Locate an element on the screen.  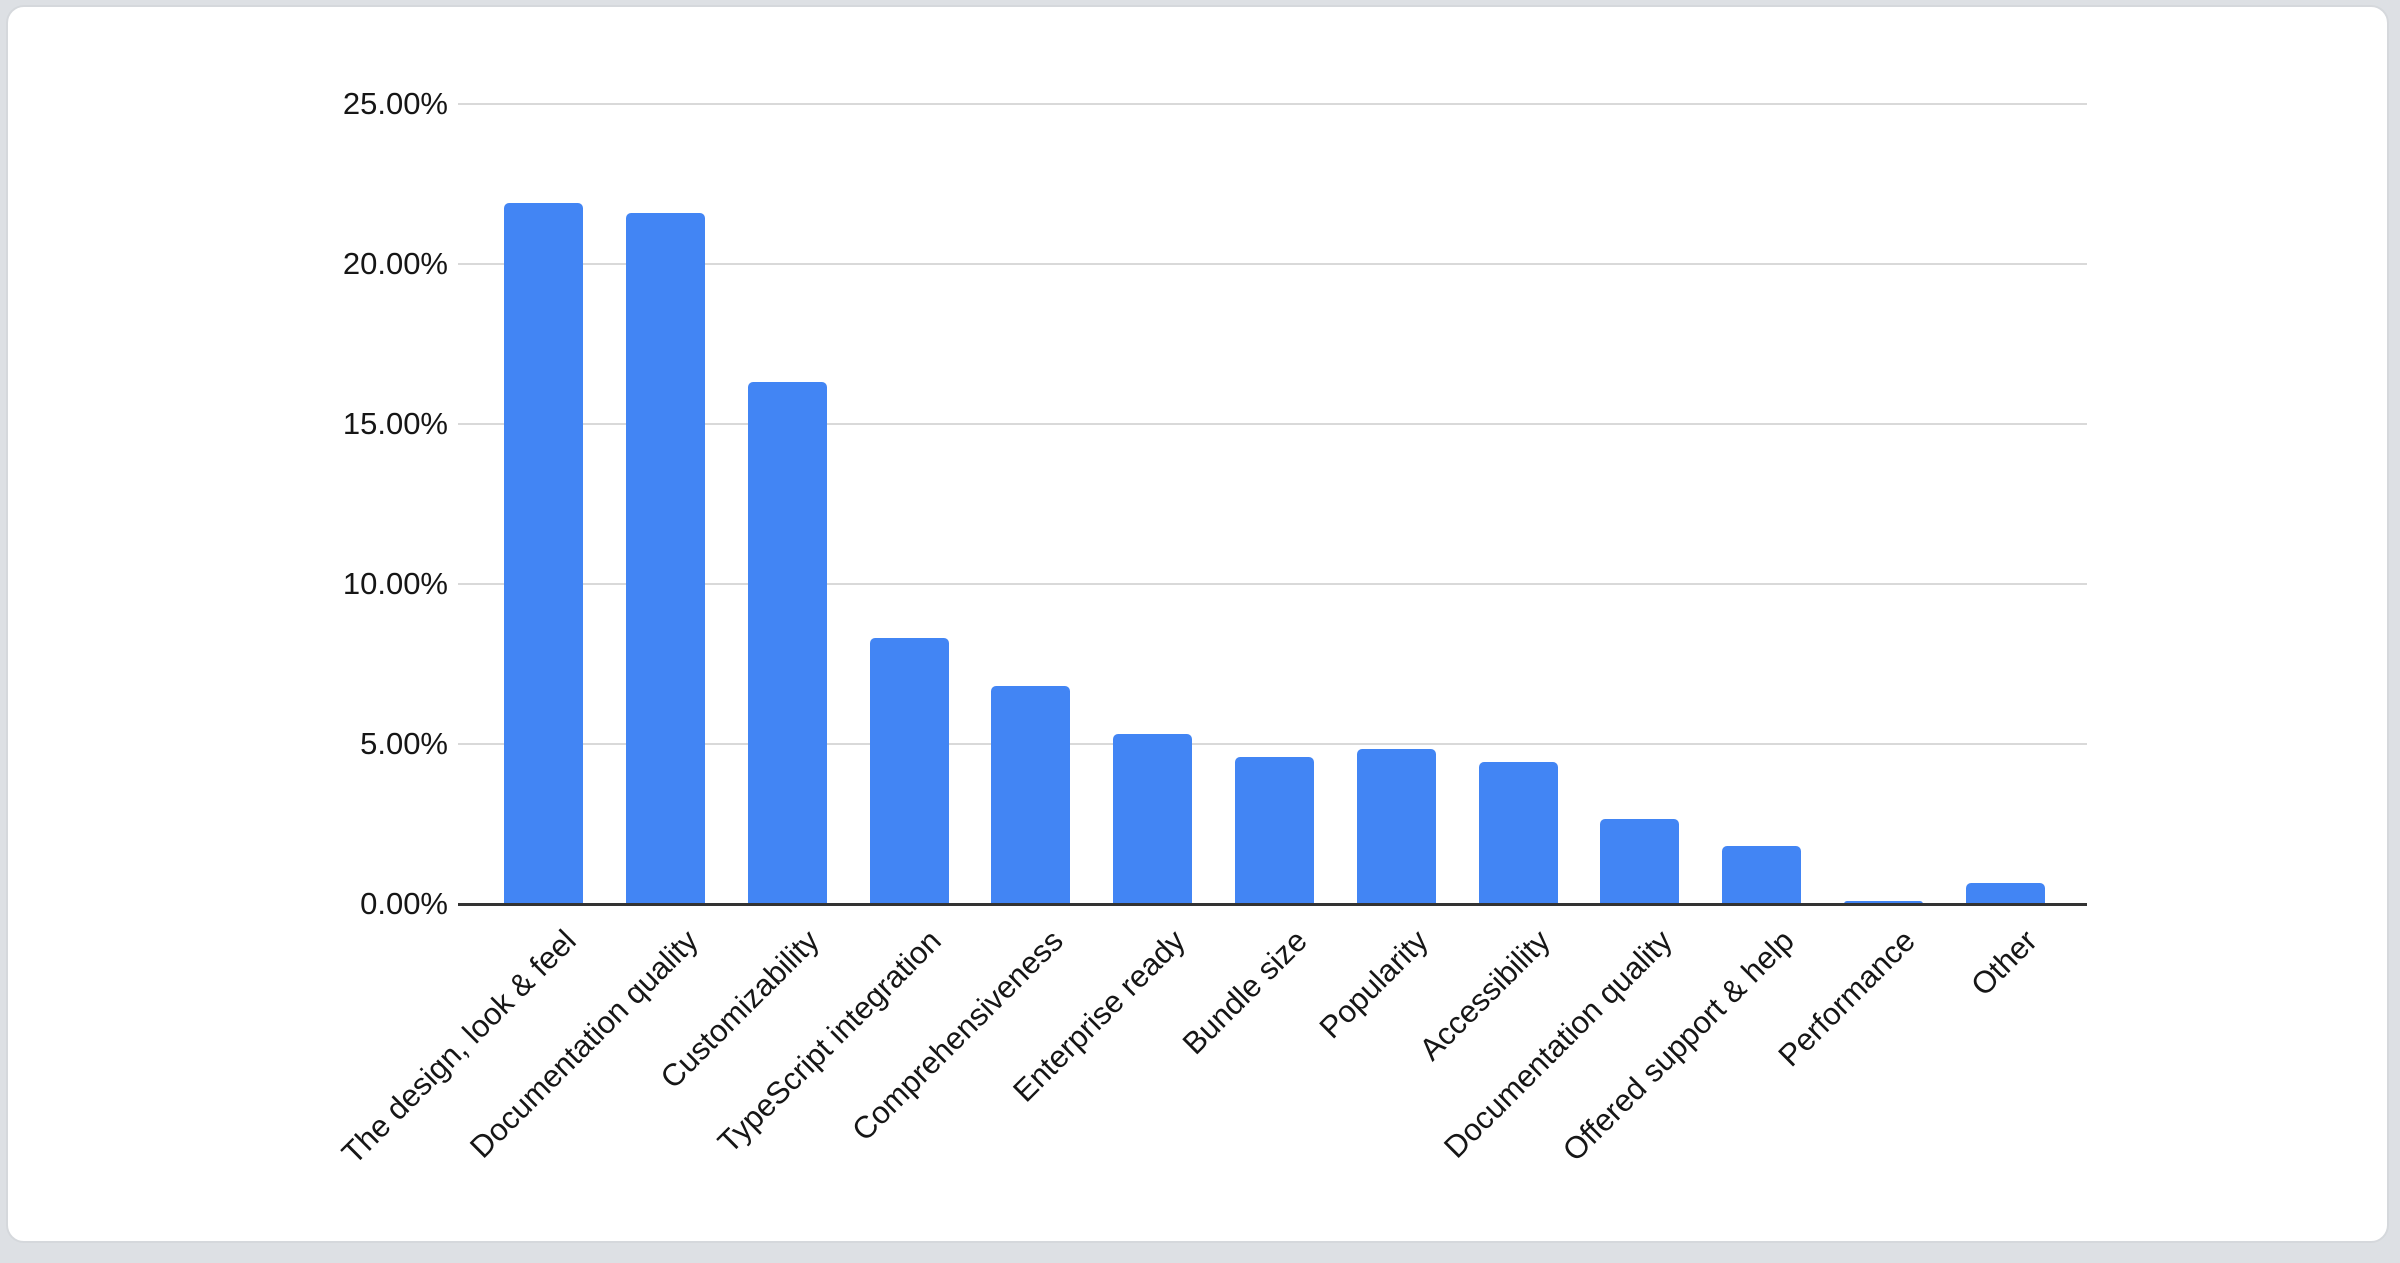
y-axis-label: 20.00% is located at coordinates (395, 263).